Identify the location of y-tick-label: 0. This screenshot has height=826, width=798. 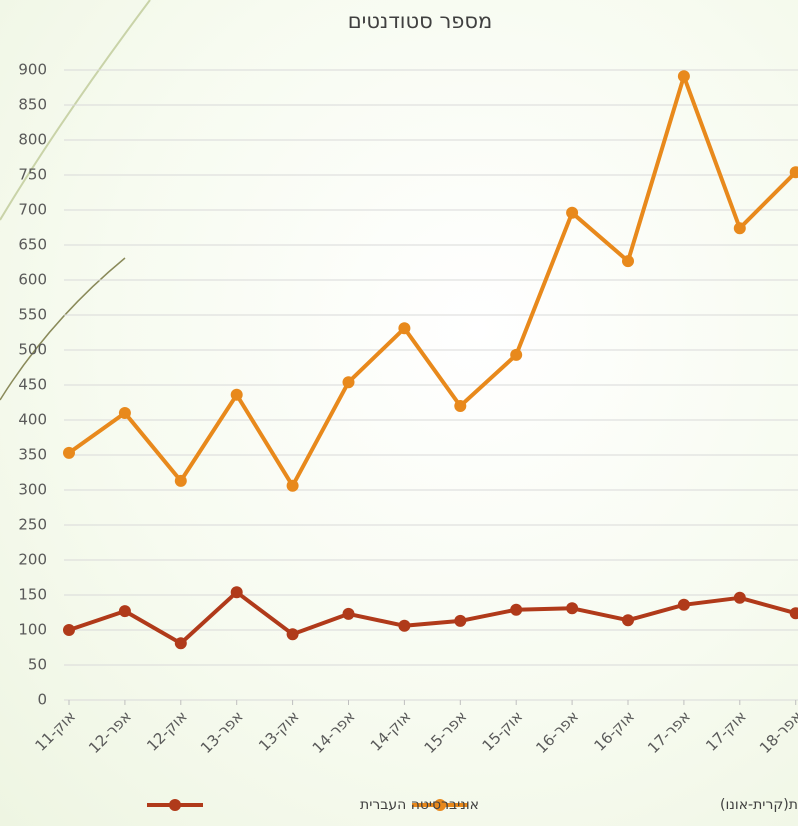
(42, 700).